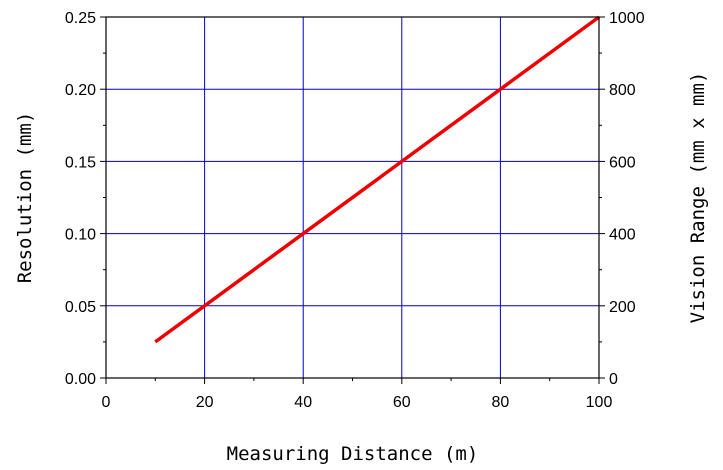 This screenshot has width=723, height=470. What do you see at coordinates (599, 402) in the screenshot?
I see `x-tick-label: 100` at bounding box center [599, 402].